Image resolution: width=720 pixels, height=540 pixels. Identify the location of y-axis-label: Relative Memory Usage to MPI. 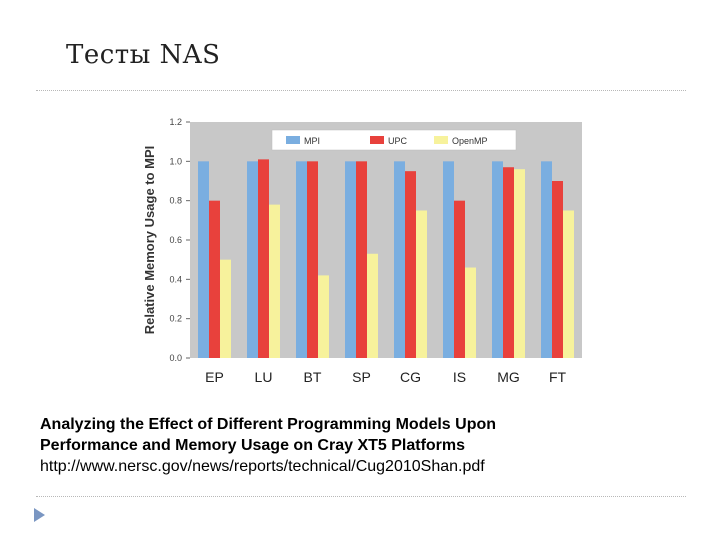
(149, 240).